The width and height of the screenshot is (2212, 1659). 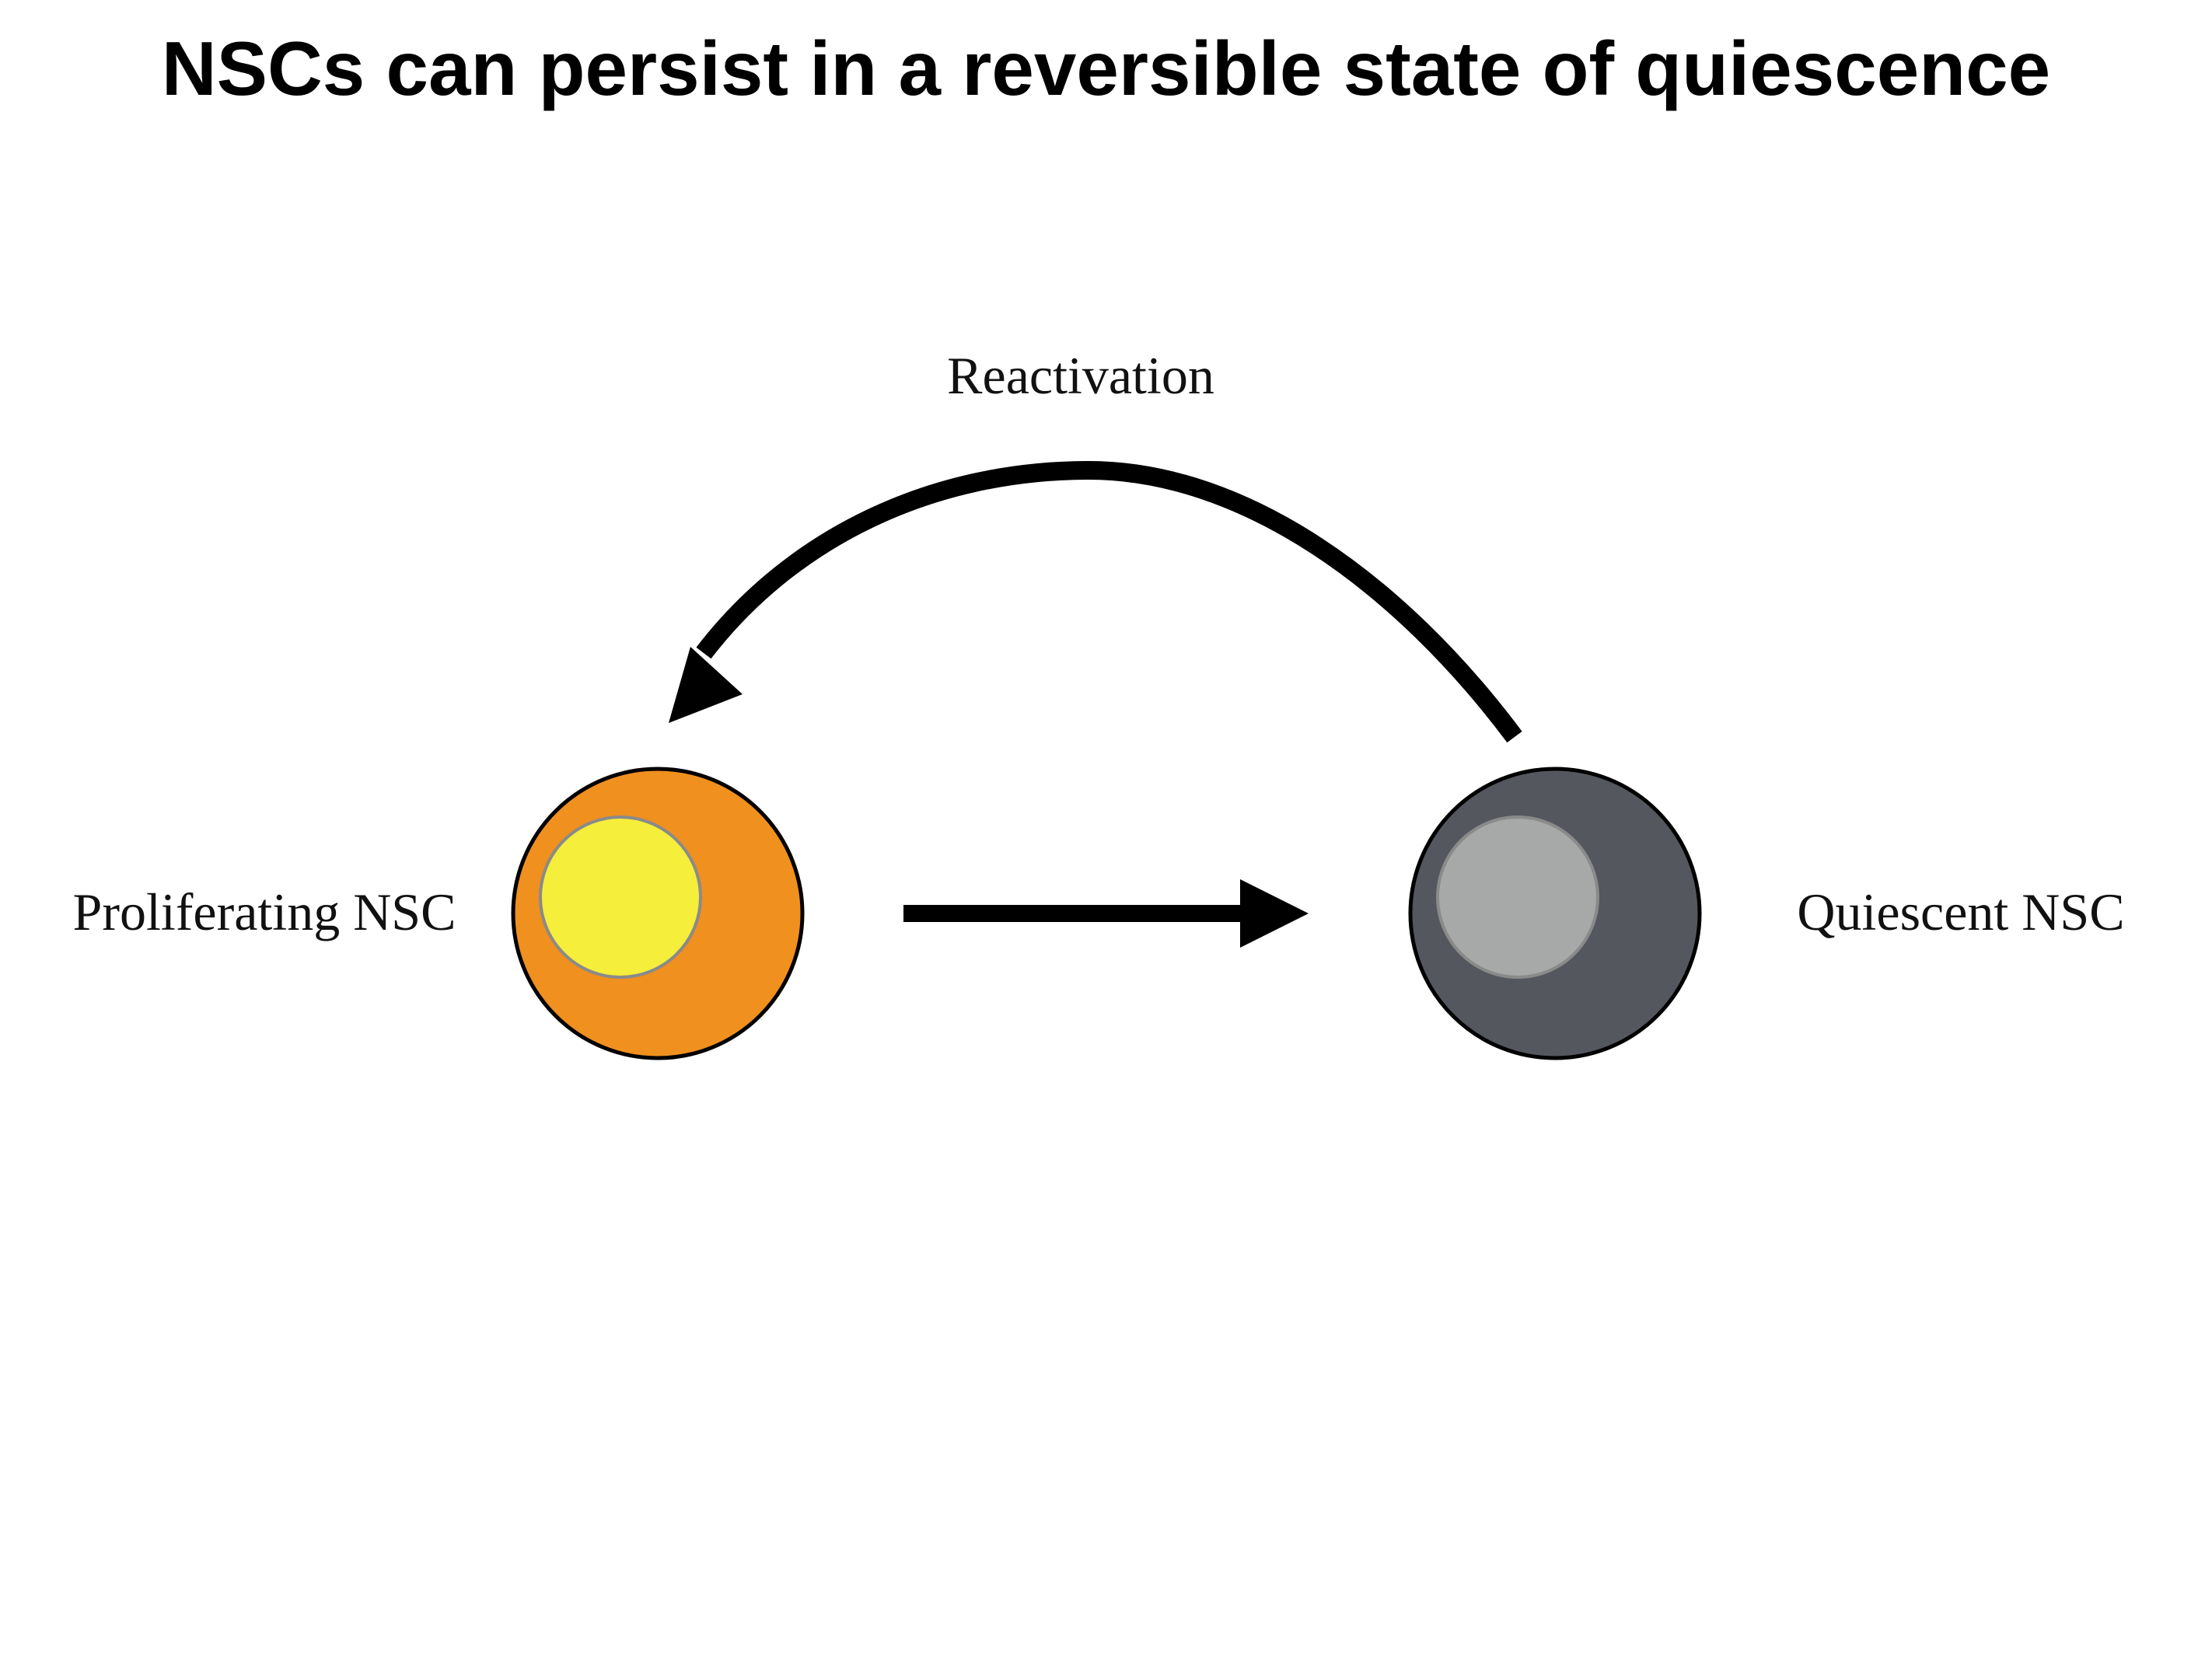 What do you see at coordinates (1080, 375) in the screenshot?
I see `reactivation-label: Reactivation` at bounding box center [1080, 375].